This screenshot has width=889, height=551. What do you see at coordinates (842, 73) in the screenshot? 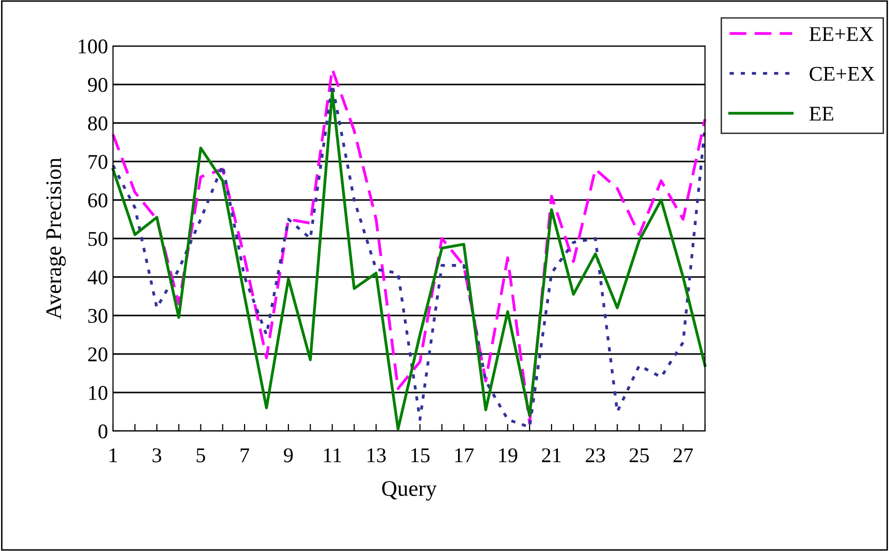
I see `legend-label: CE+EX` at bounding box center [842, 73].